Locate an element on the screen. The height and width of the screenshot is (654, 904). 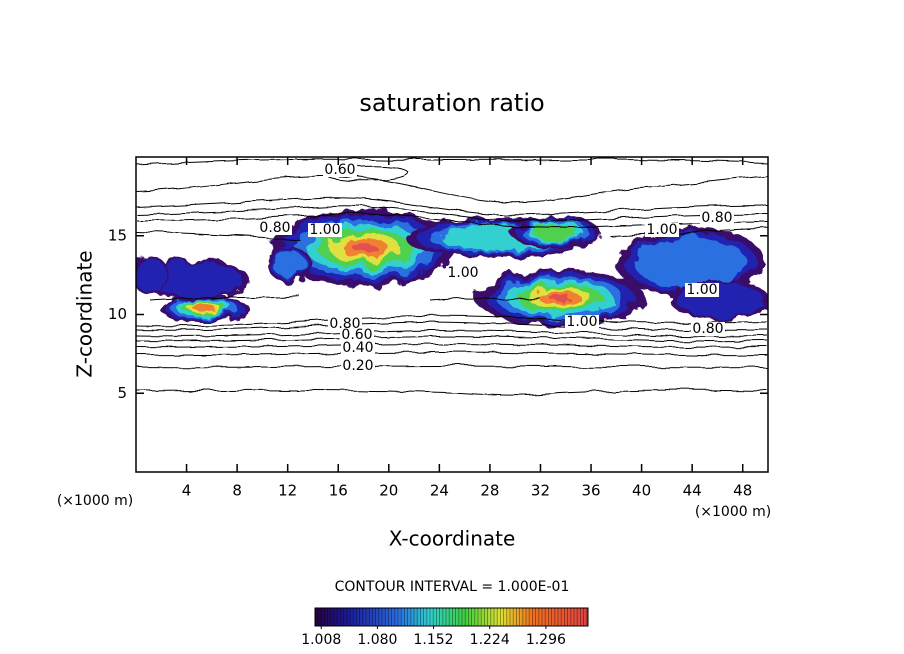
x-unit: (×1000 m) is located at coordinates (733, 512).